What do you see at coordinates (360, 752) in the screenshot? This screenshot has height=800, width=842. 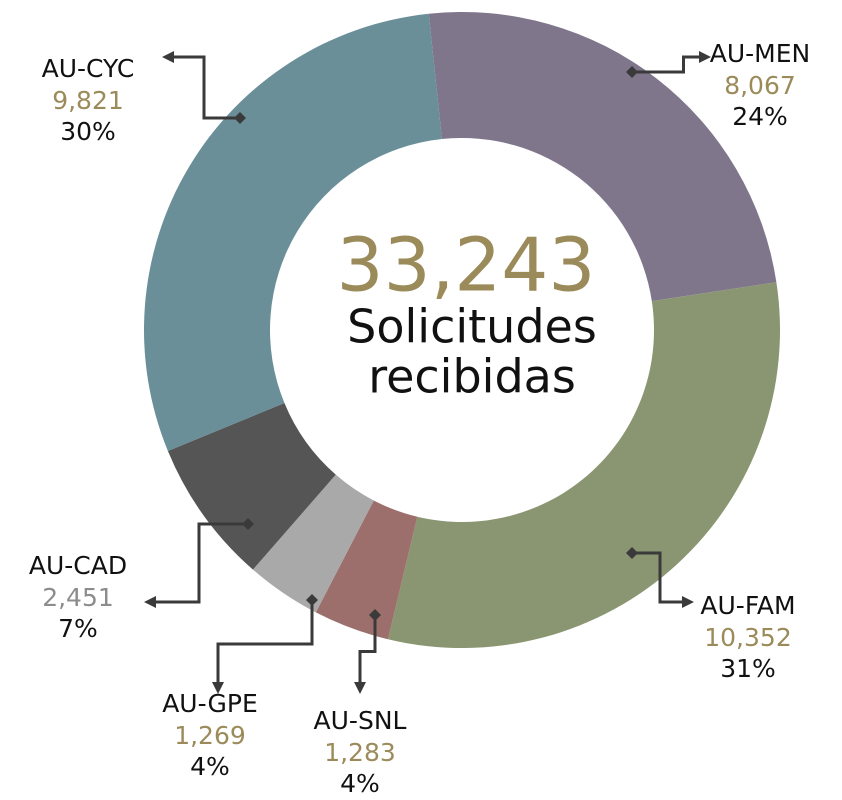 I see `value-label: 1,283` at bounding box center [360, 752].